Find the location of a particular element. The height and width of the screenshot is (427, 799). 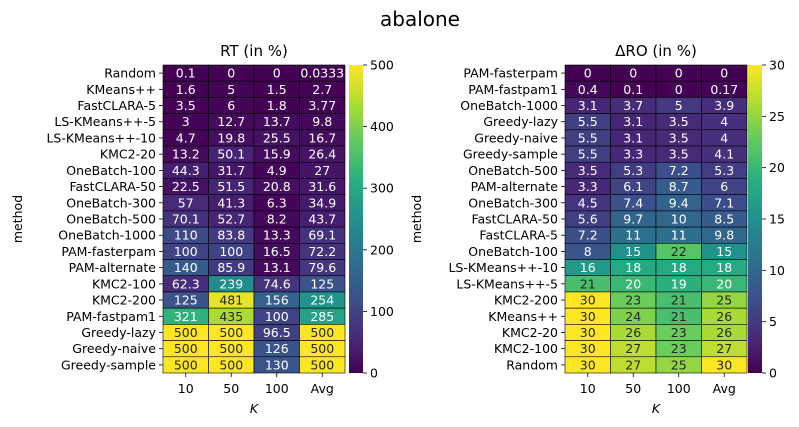

cell-label: 125 is located at coordinates (322, 283).